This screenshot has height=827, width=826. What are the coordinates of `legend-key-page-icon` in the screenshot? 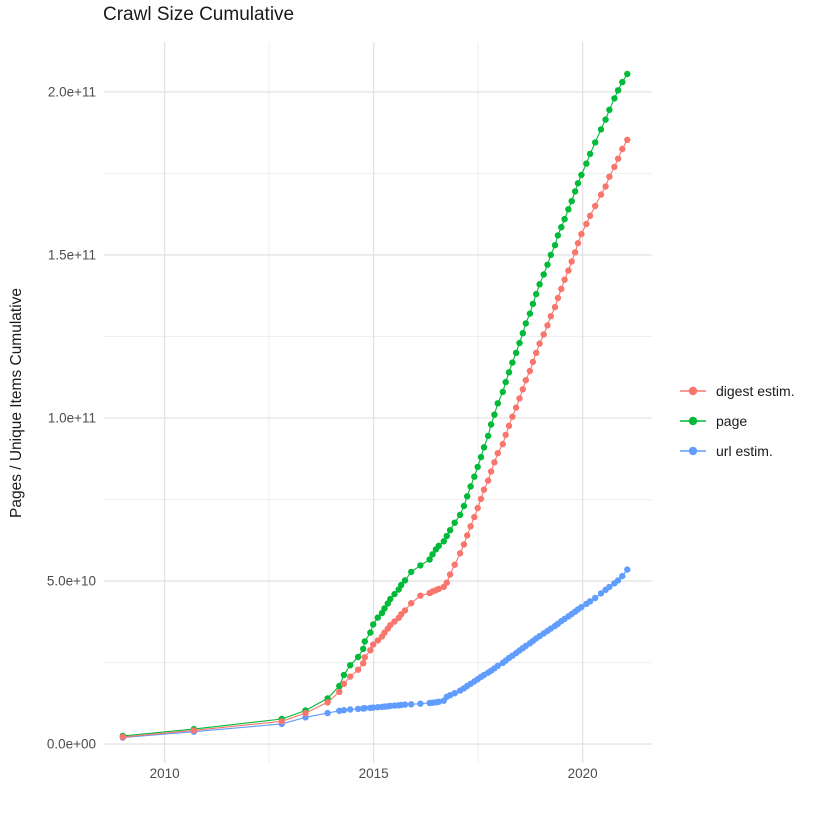 It's located at (693, 421).